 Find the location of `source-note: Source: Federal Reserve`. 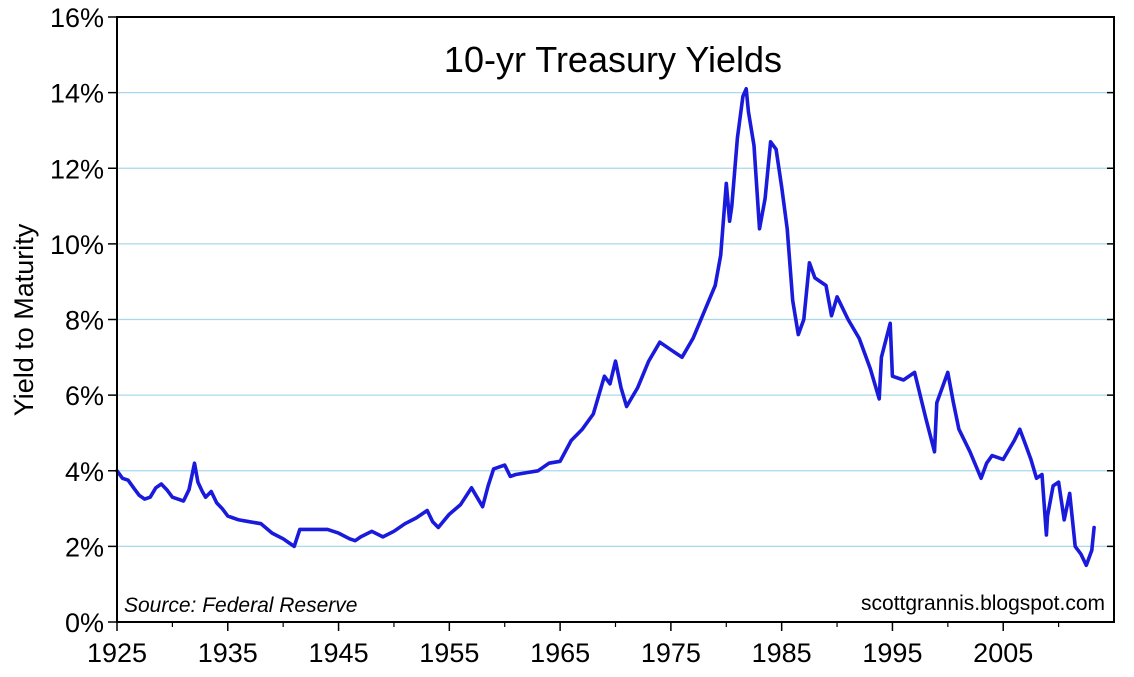

source-note: Source: Federal Reserve is located at coordinates (240, 605).